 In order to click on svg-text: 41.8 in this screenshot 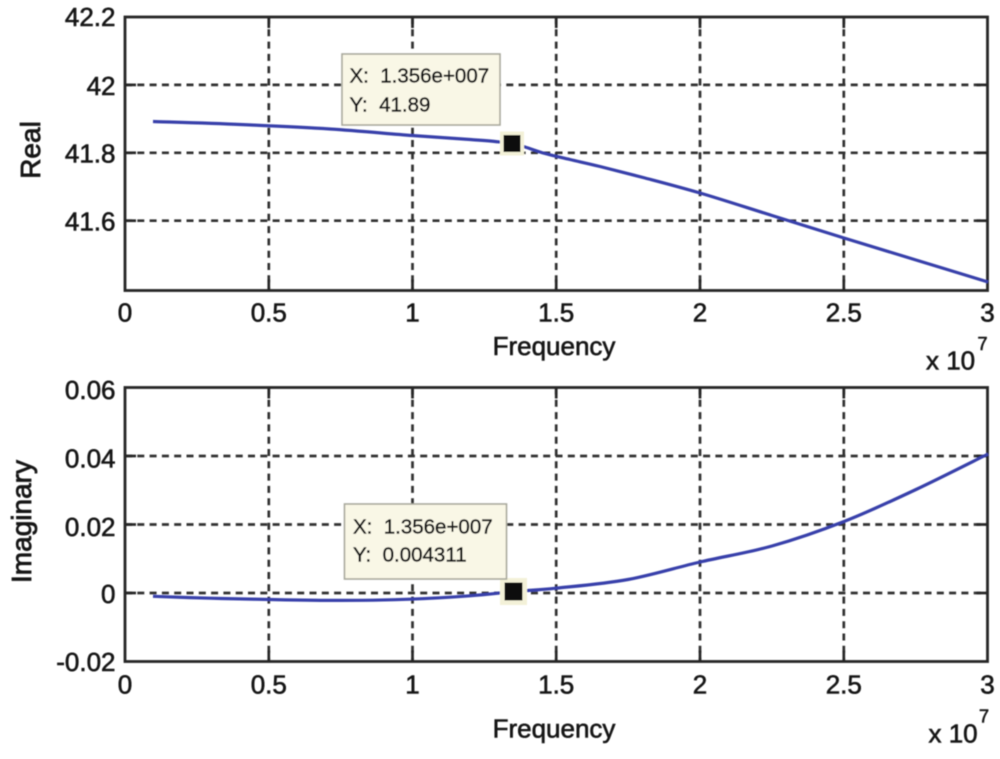, I will do `click(90, 154)`.